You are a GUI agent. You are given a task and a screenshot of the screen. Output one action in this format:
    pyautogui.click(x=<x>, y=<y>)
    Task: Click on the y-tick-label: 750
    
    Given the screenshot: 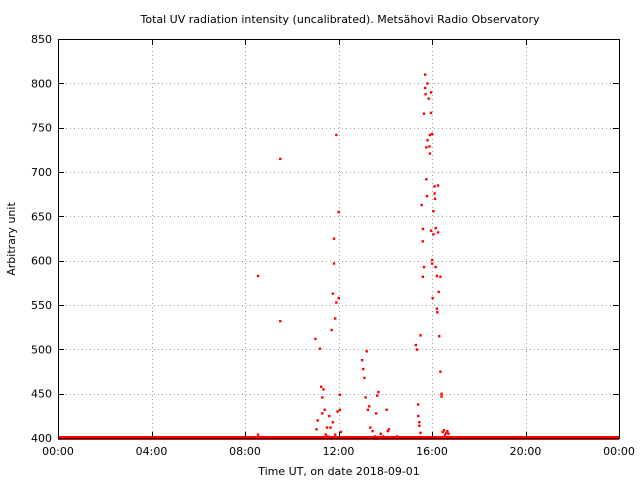 What is the action you would take?
    pyautogui.click(x=41, y=128)
    